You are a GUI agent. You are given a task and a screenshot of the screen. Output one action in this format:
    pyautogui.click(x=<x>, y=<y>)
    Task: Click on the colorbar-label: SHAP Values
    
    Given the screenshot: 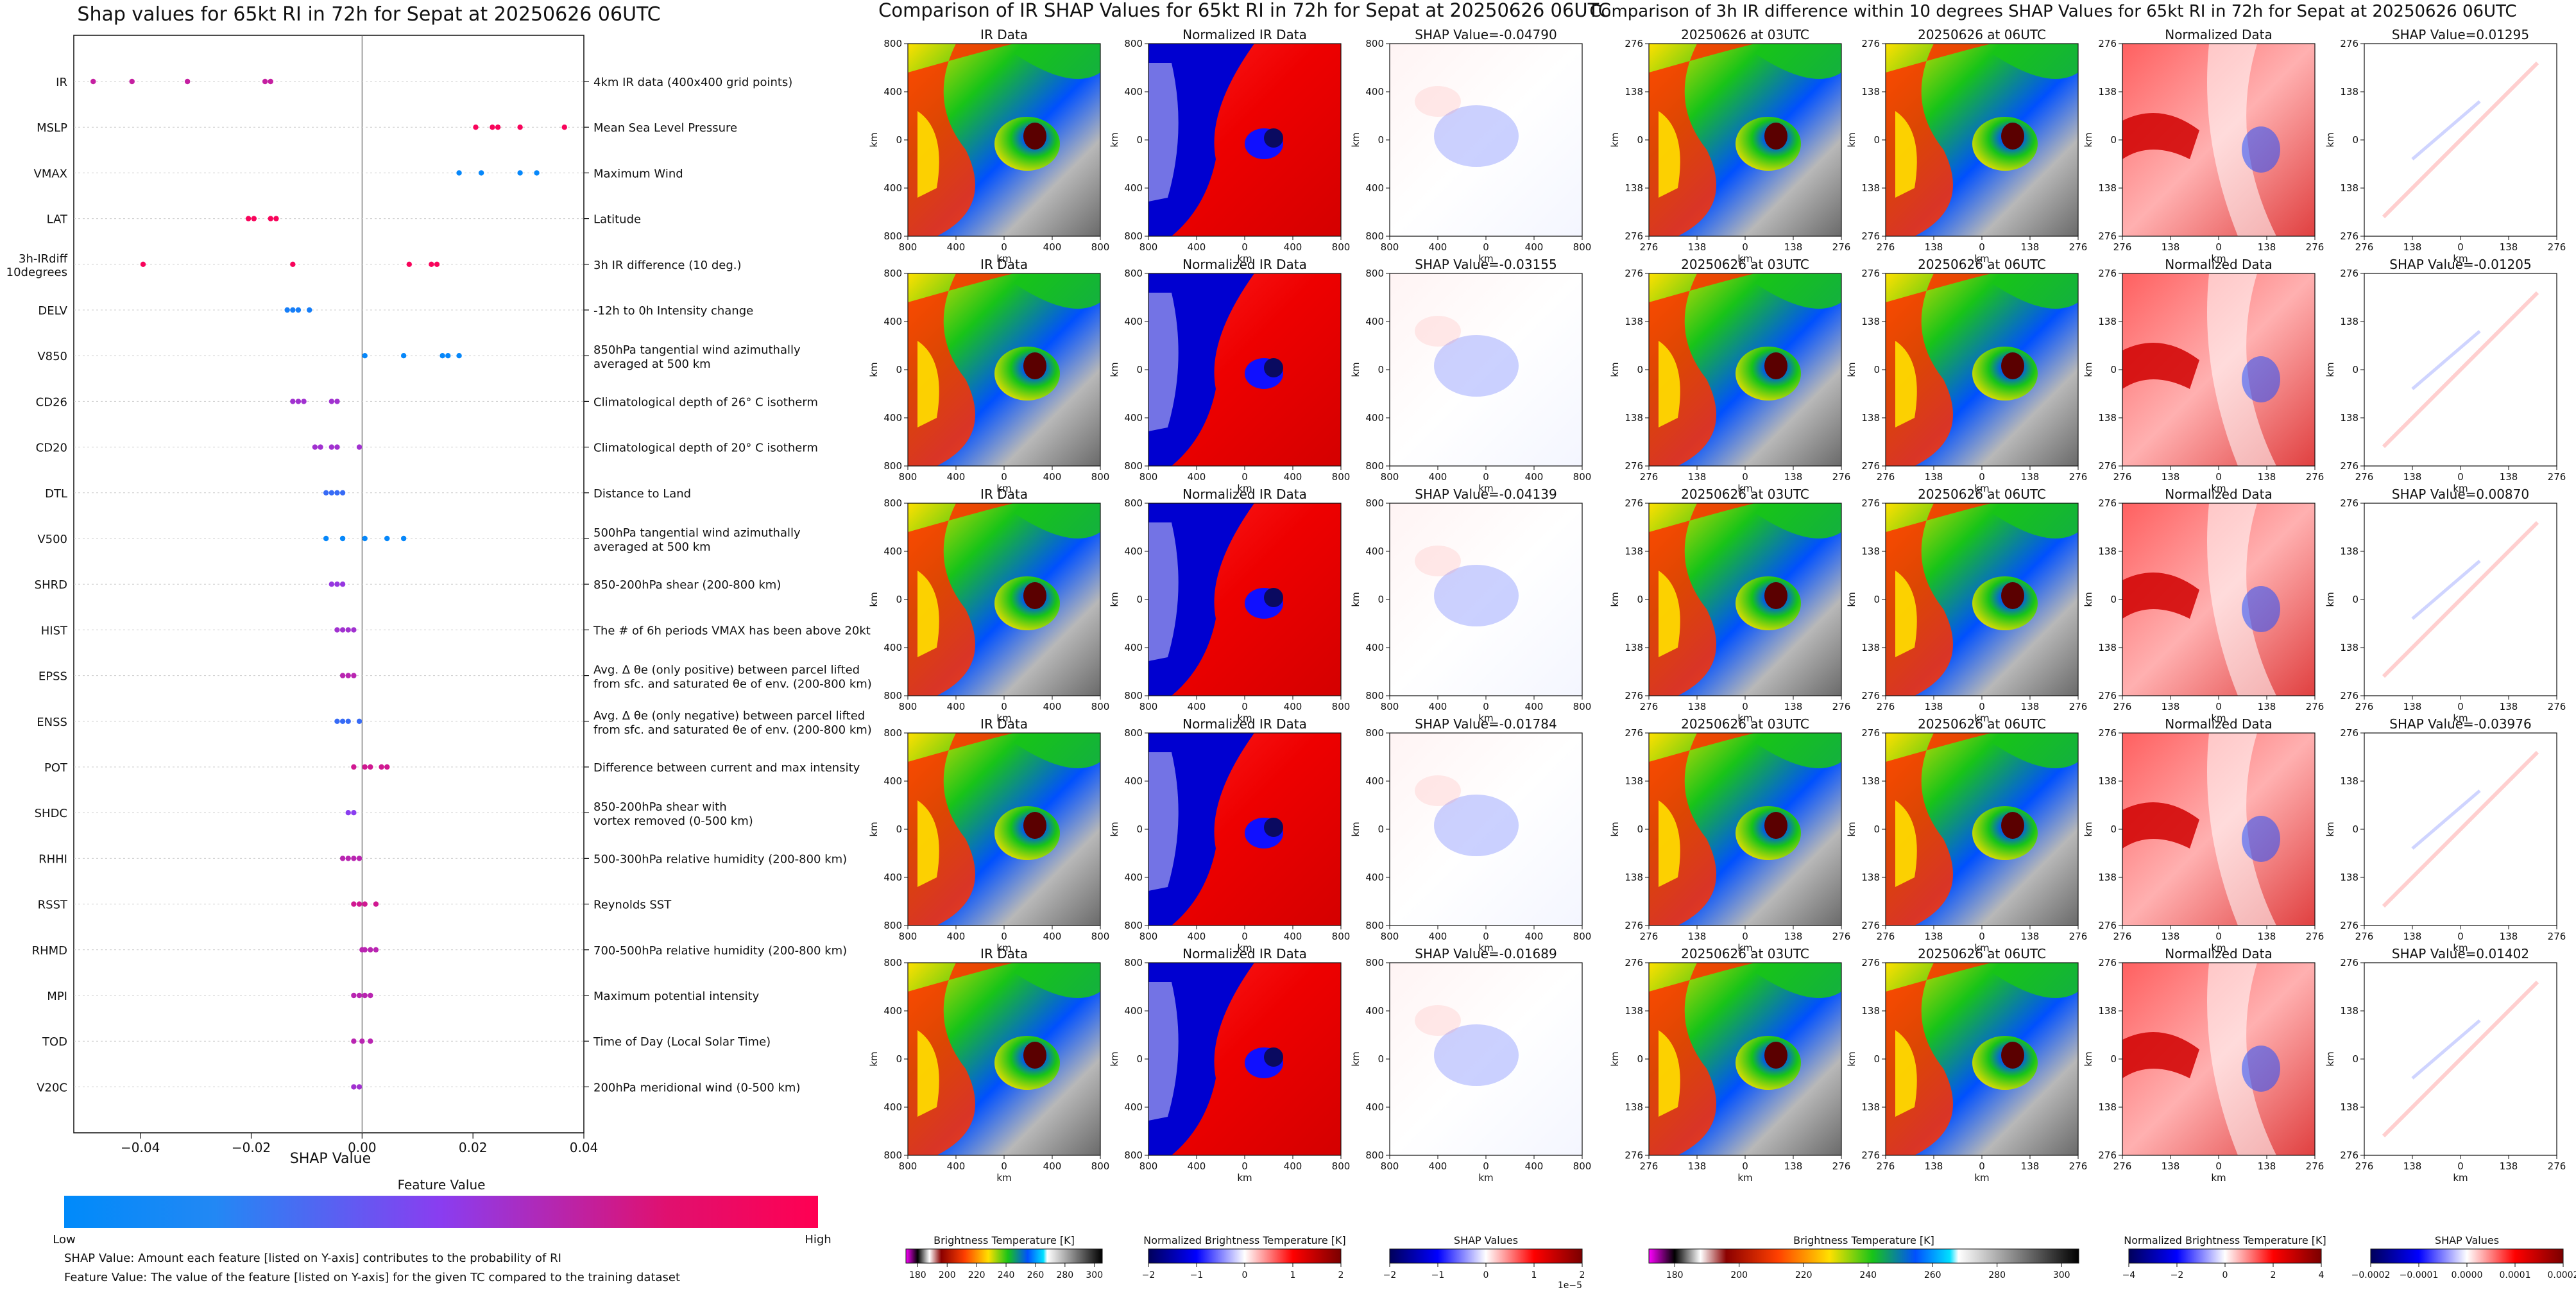 What is the action you would take?
    pyautogui.click(x=1486, y=1240)
    